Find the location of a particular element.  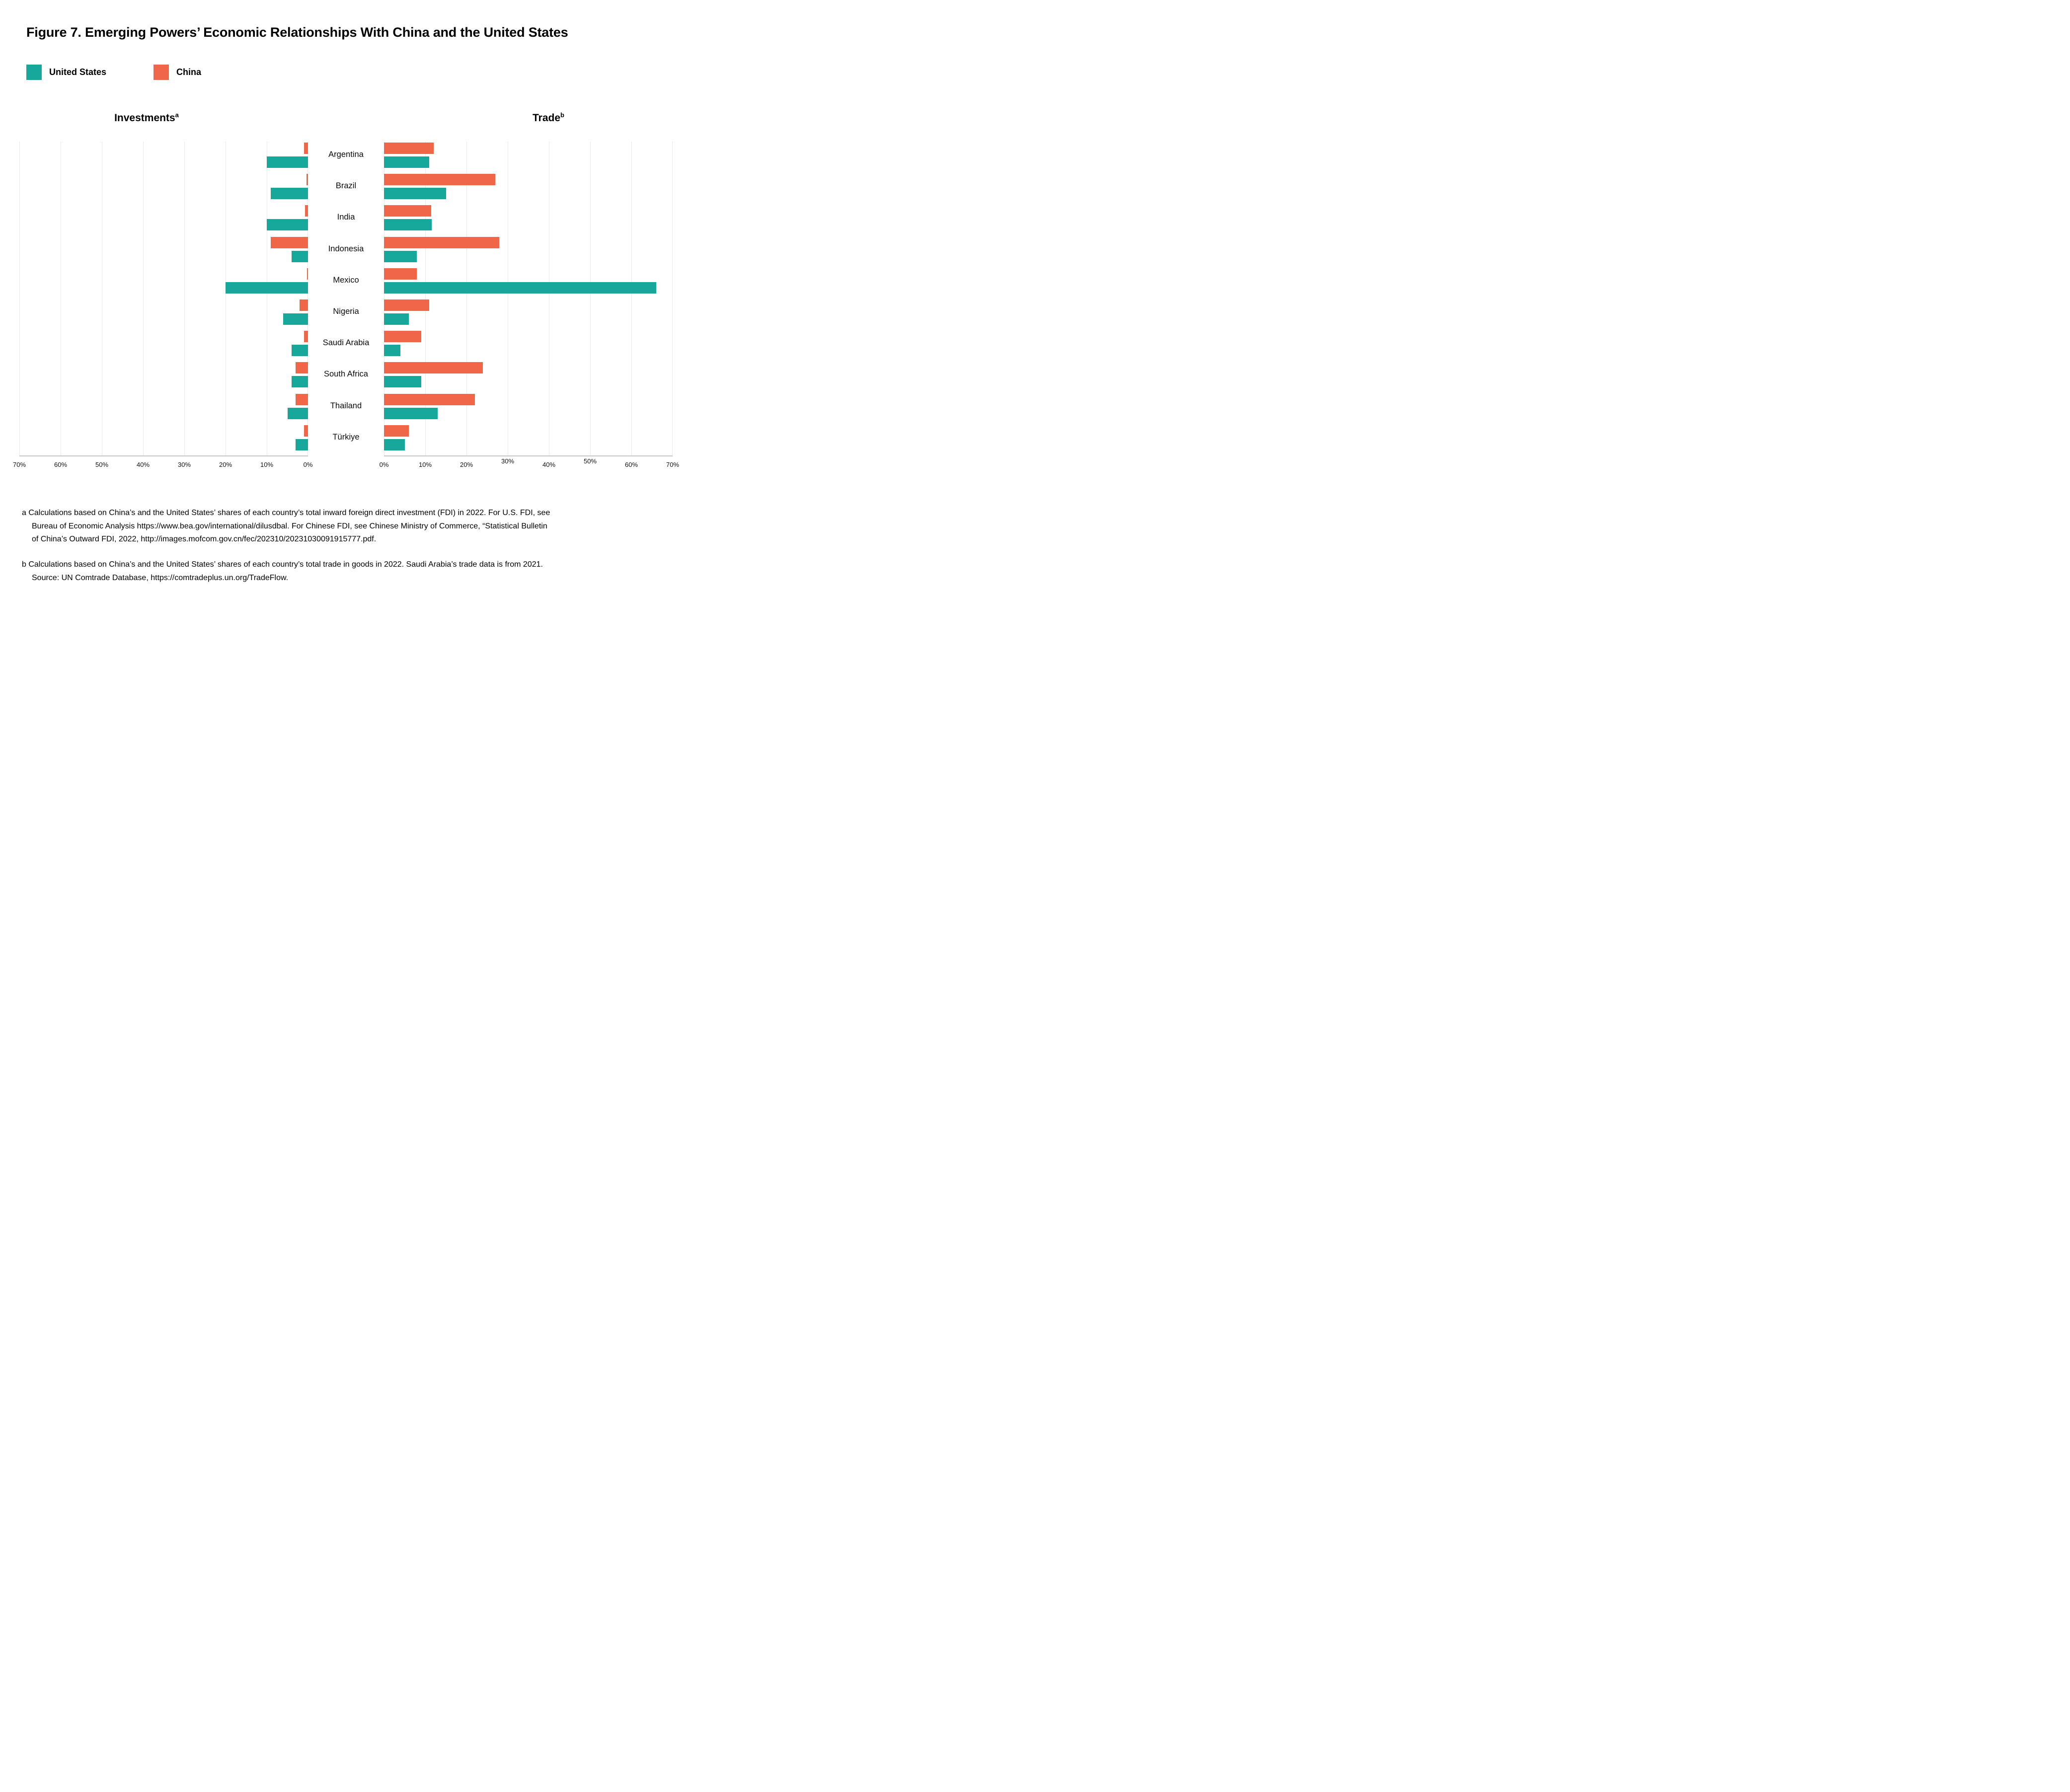

bar-trade-mexico-china is located at coordinates (400, 274).